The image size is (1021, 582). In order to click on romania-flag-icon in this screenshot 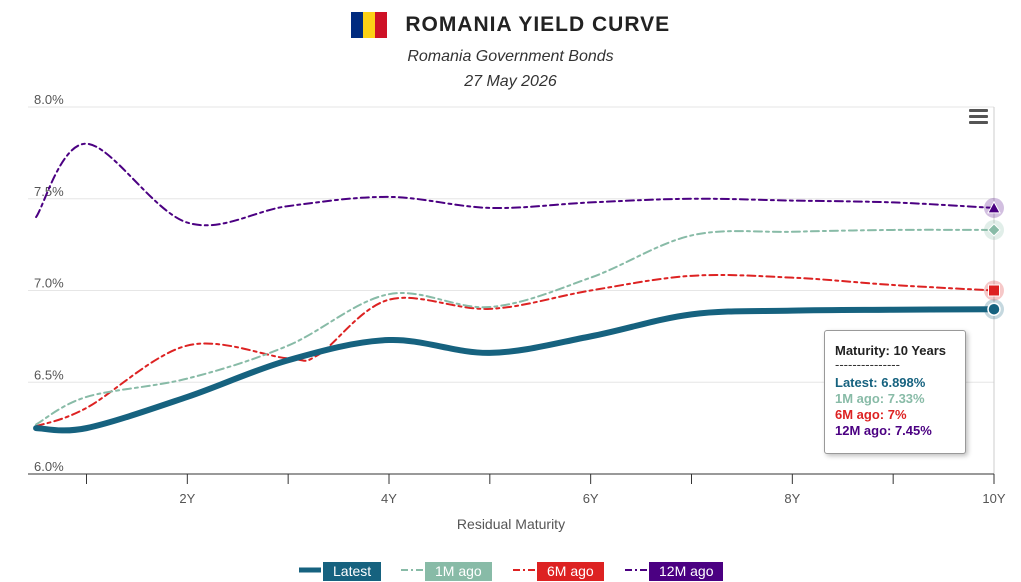, I will do `click(368, 25)`.